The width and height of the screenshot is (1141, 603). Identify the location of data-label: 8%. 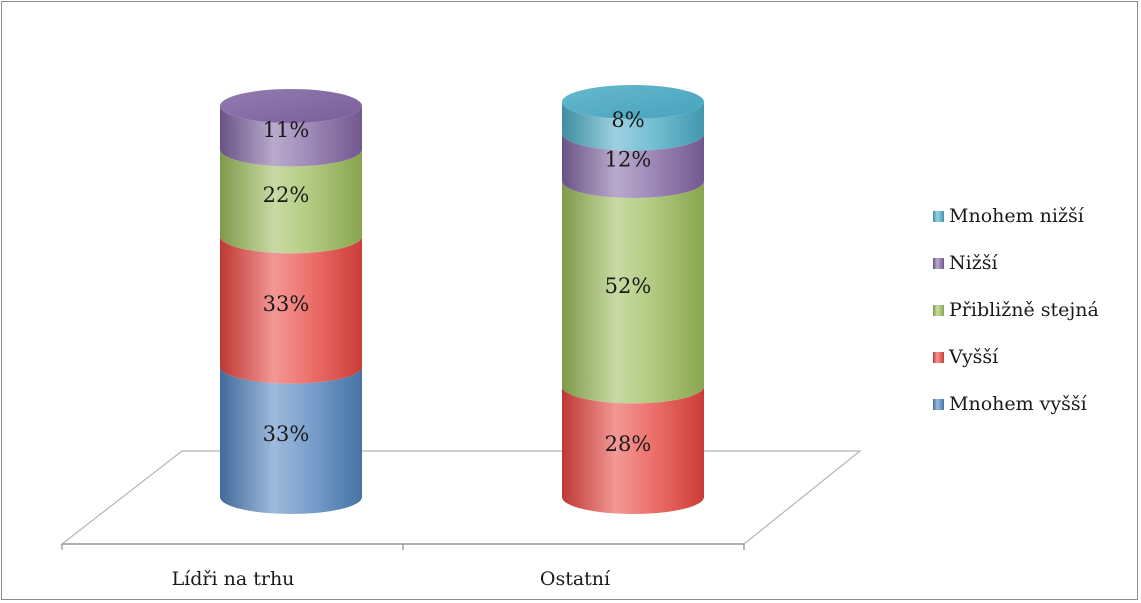
(627, 120).